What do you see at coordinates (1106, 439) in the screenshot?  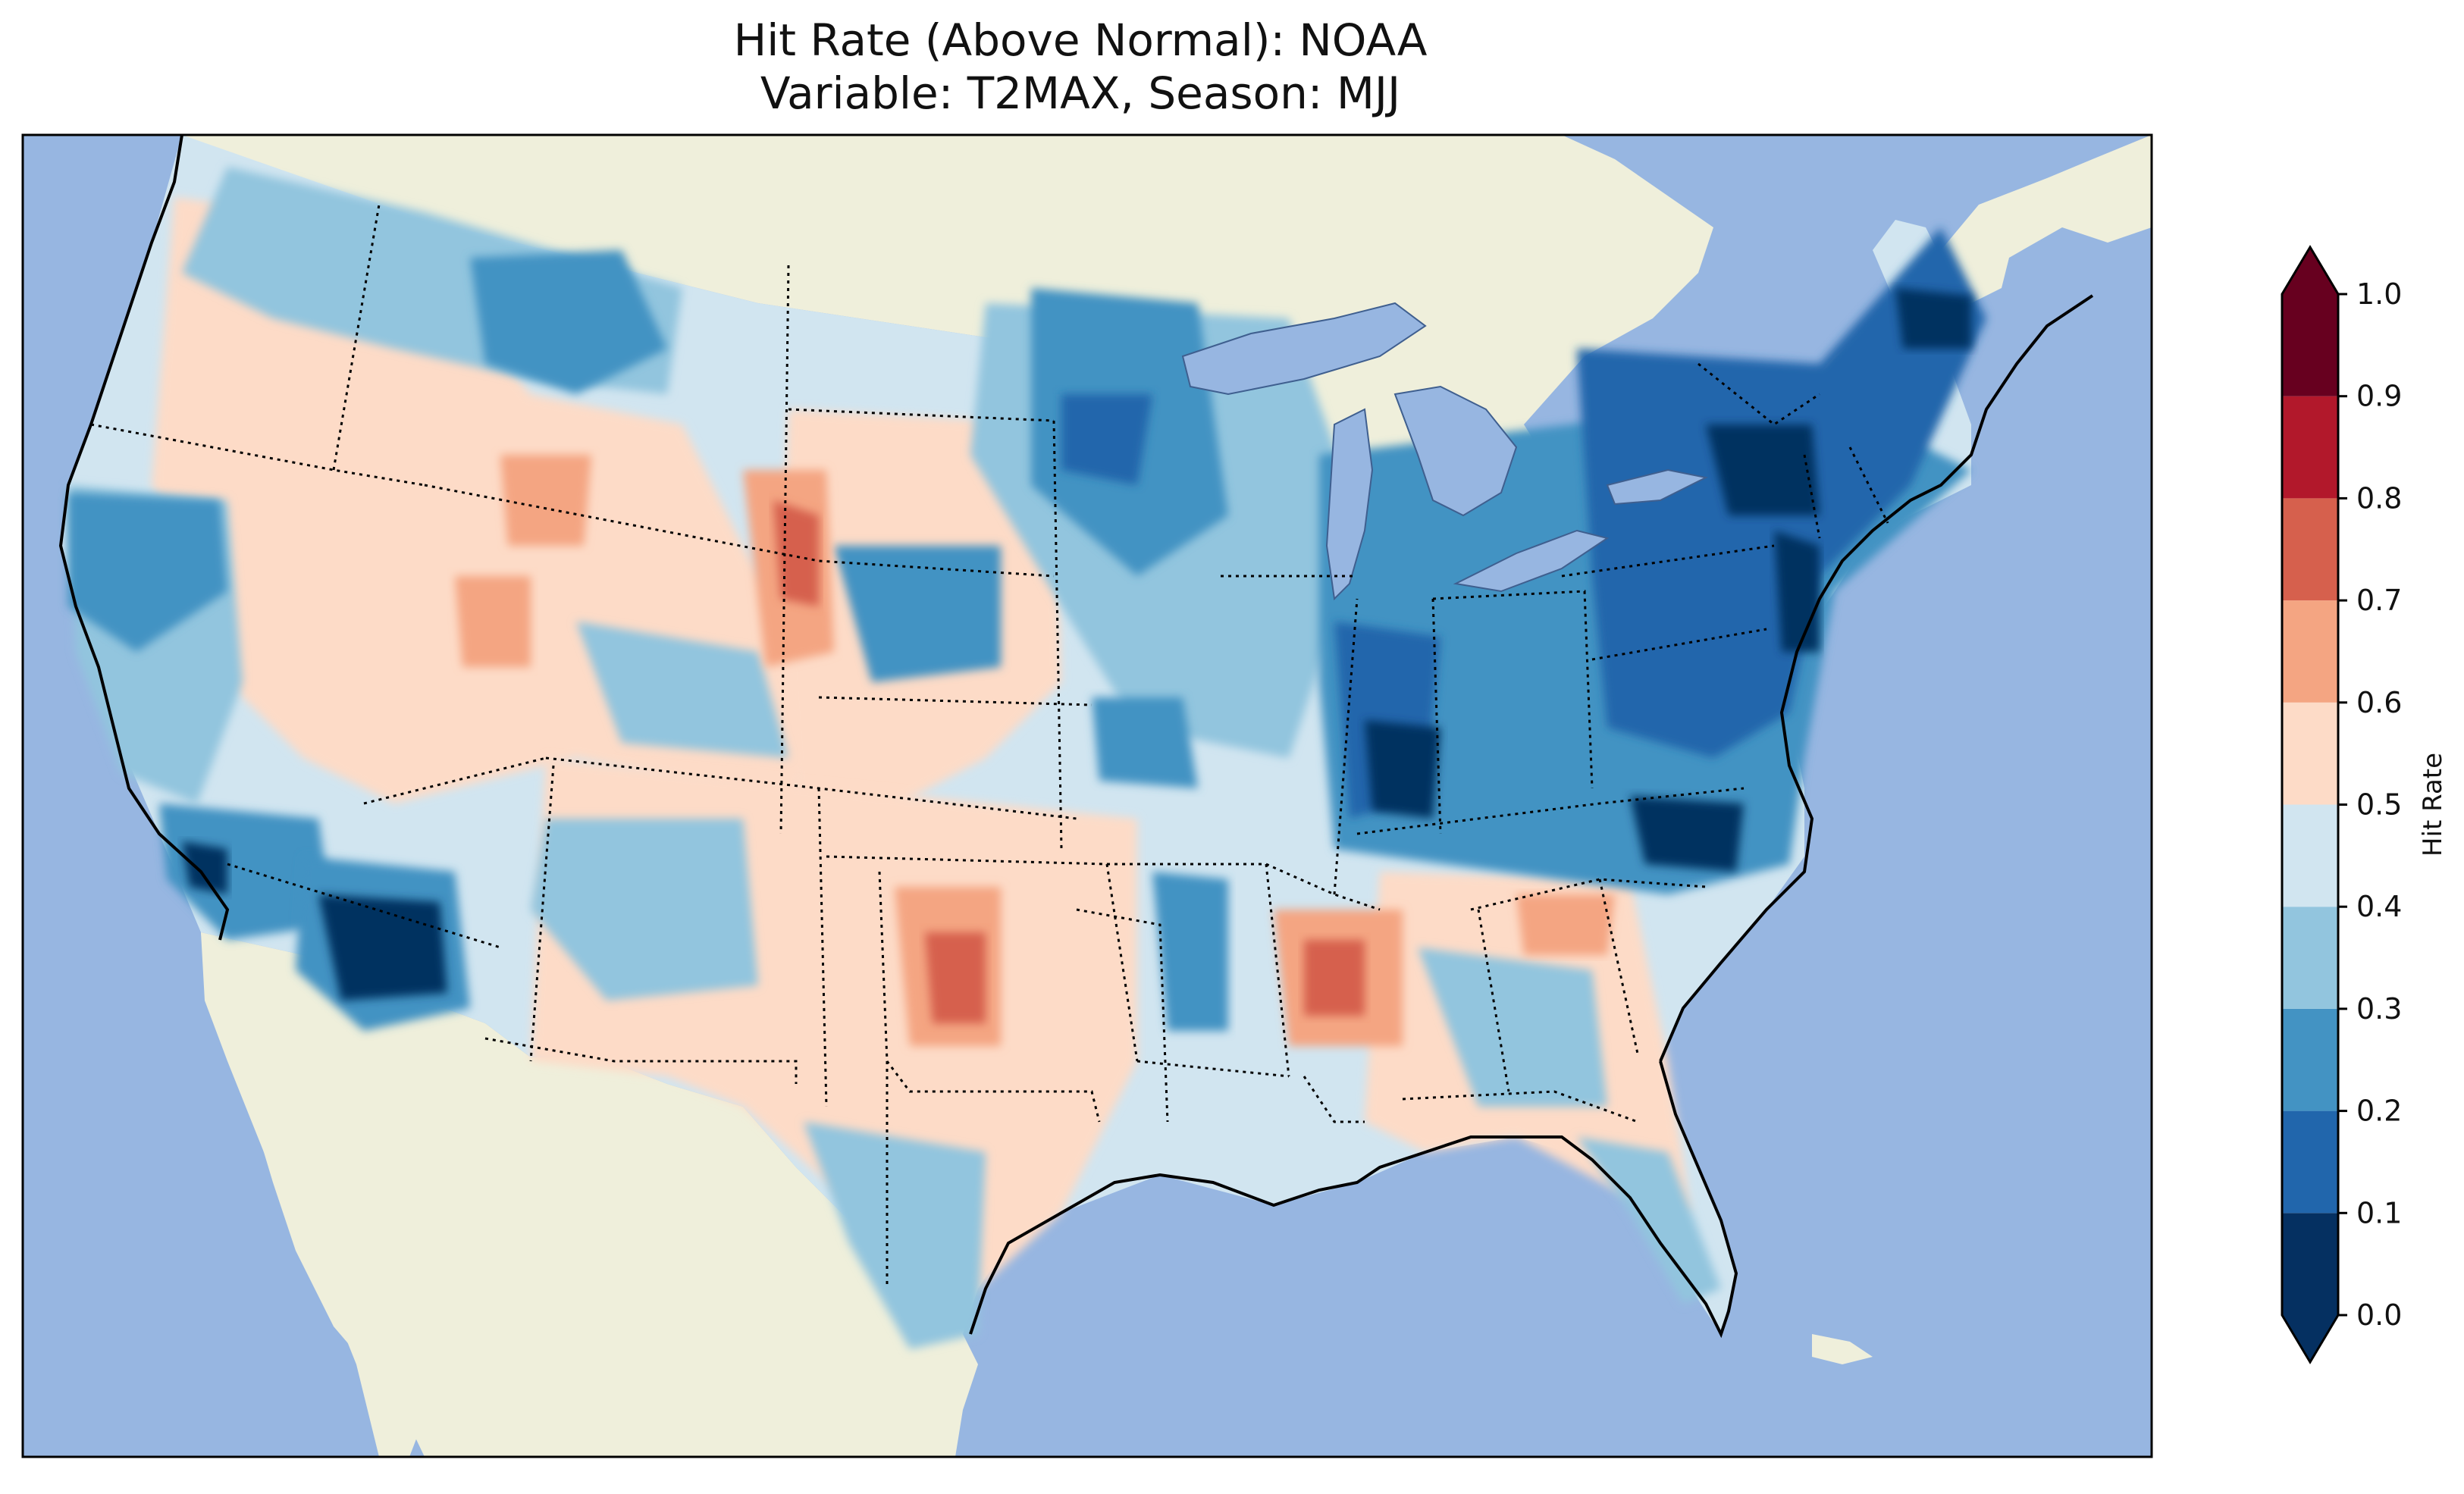 I see `region-wi-darkblue` at bounding box center [1106, 439].